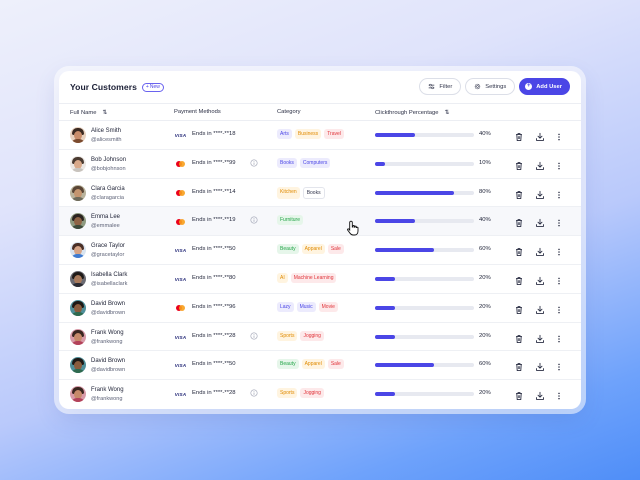 This screenshot has height=480, width=640. Describe the element at coordinates (109, 274) in the screenshot. I see `customer-name: Isabella Clark` at that location.